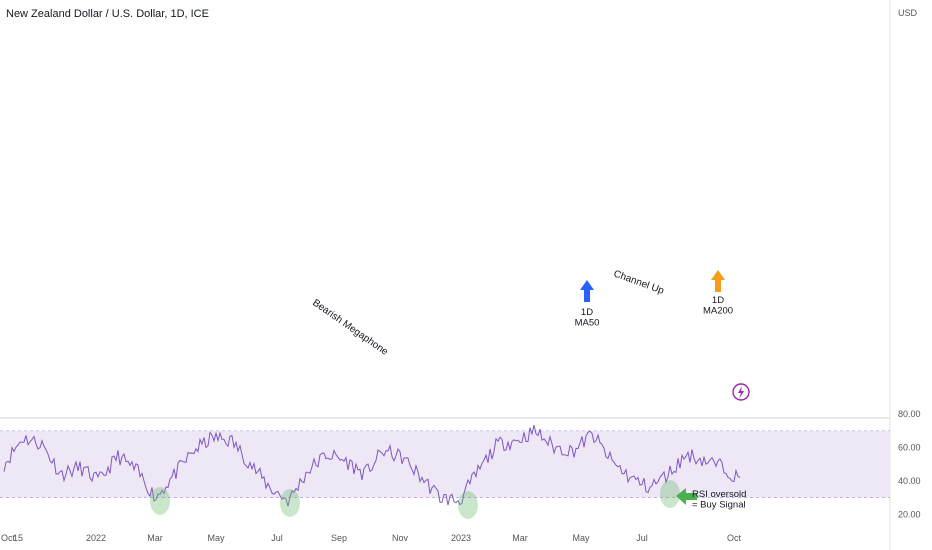 Image resolution: width=932 pixels, height=550 pixels. I want to click on currency-label: USD, so click(908, 13).